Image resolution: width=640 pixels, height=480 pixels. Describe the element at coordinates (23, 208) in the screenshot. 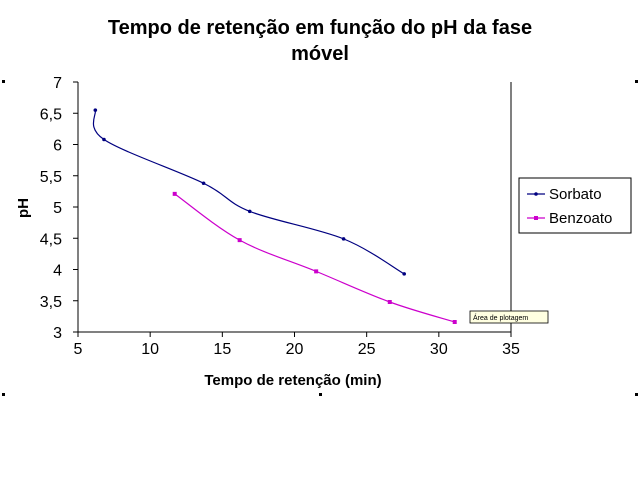

I see `y-axis-title: pH` at that location.